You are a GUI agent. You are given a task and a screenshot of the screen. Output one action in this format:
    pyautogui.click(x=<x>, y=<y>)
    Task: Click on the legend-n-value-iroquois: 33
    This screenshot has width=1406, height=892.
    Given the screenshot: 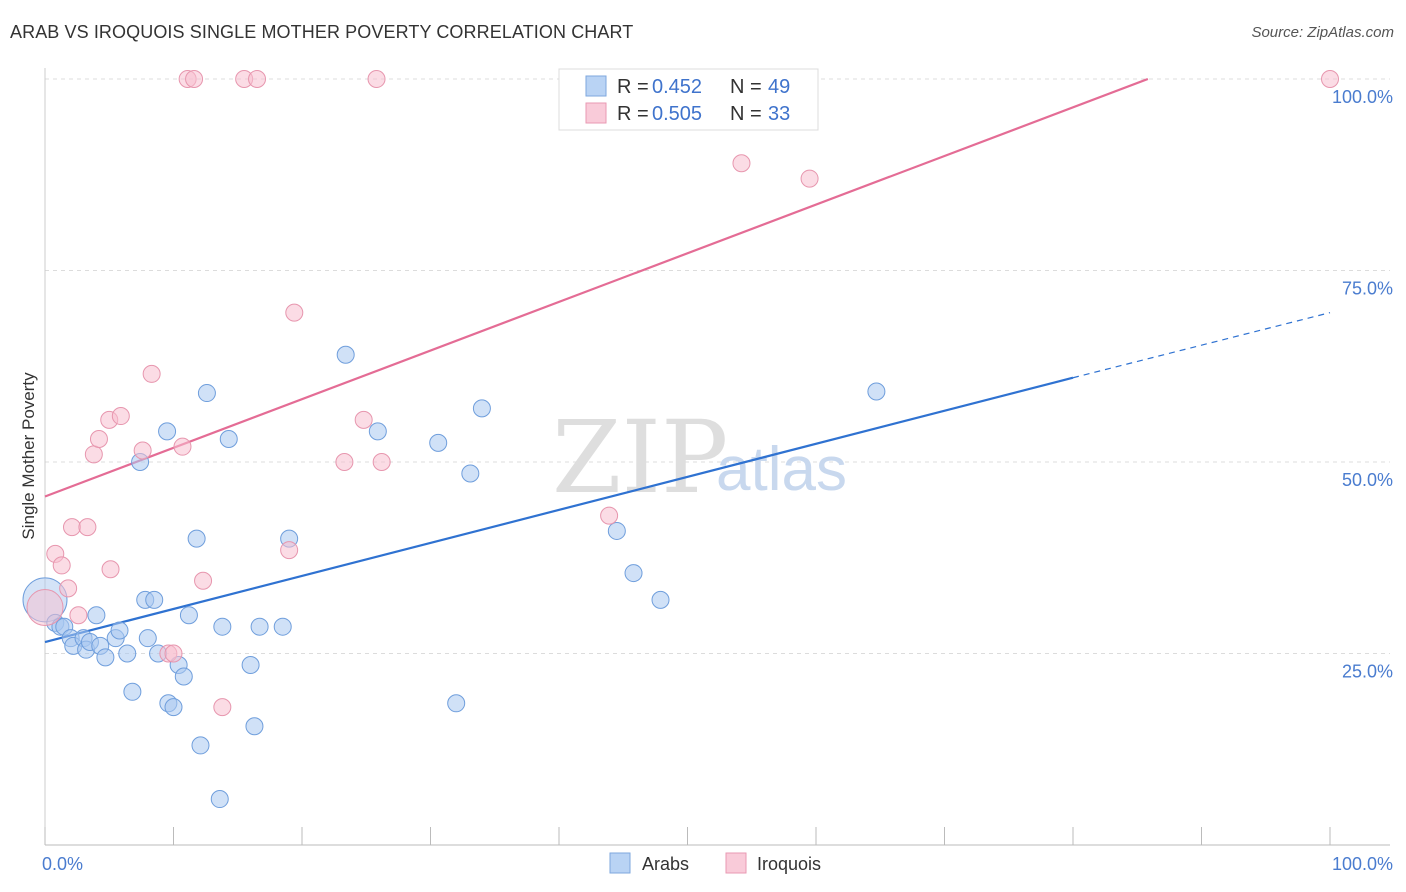 What is the action you would take?
    pyautogui.click(x=779, y=114)
    